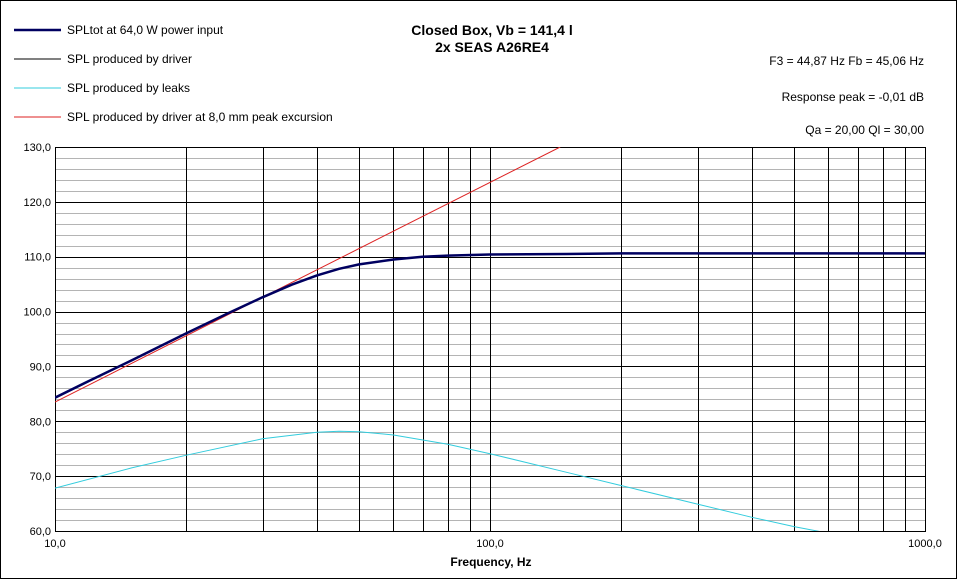  Describe the element at coordinates (129, 59) in the screenshot. I see `legend-label-spl-driver: SPL produced by driver` at that location.